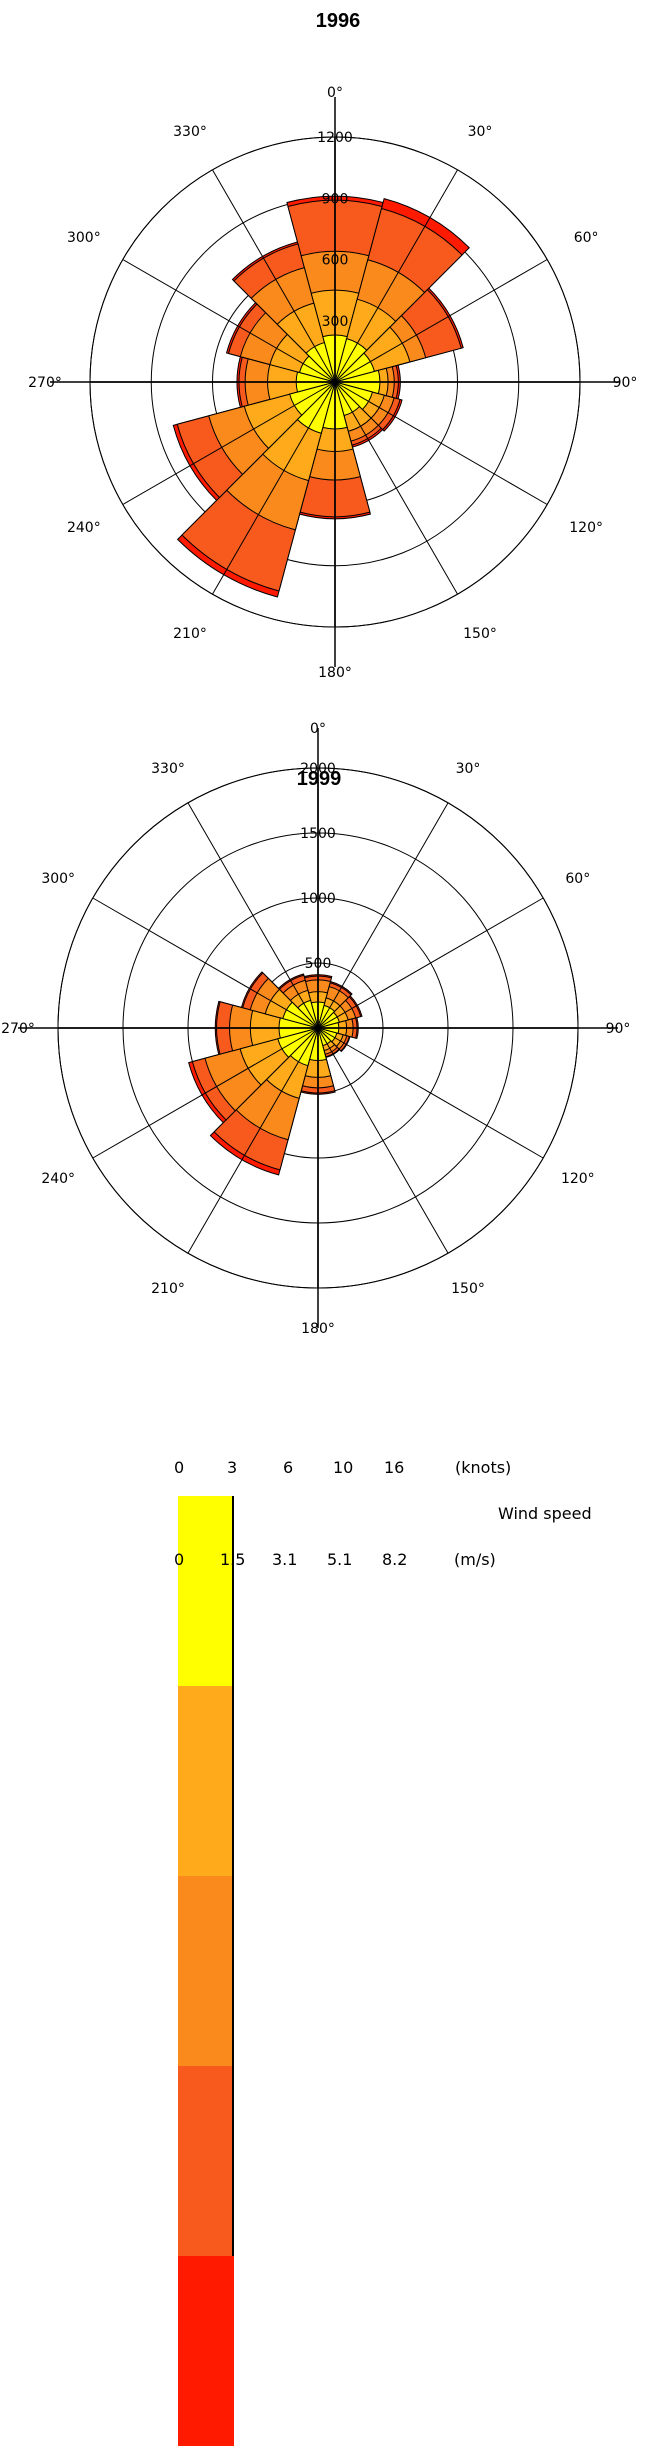 The image size is (667, 2446). What do you see at coordinates (578, 1179) in the screenshot?
I see `angle-label-1999-120: 120°` at bounding box center [578, 1179].